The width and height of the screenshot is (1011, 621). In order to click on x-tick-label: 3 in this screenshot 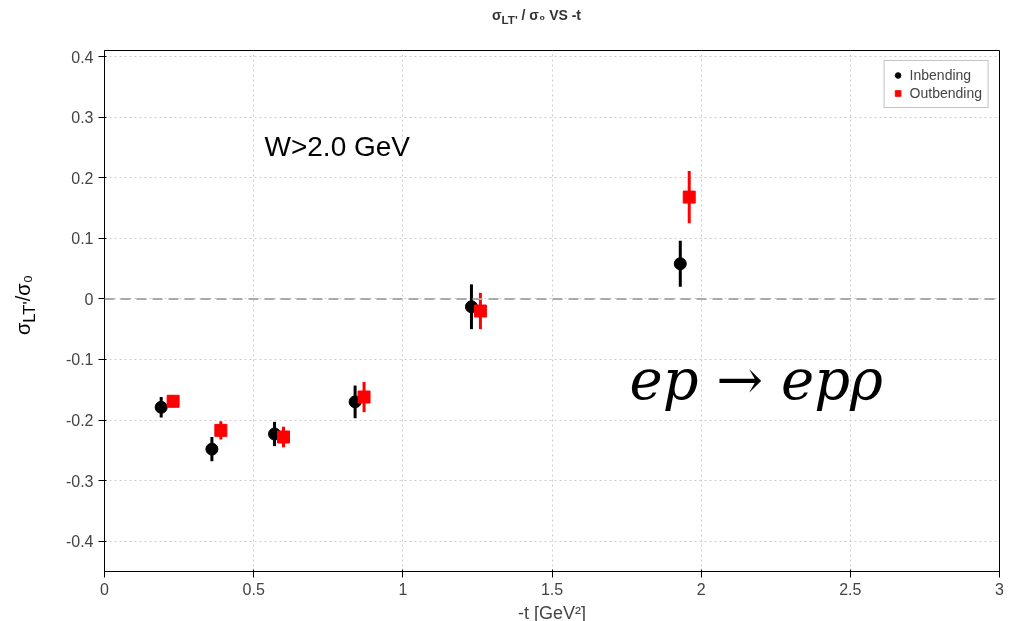, I will do `click(1000, 589)`.